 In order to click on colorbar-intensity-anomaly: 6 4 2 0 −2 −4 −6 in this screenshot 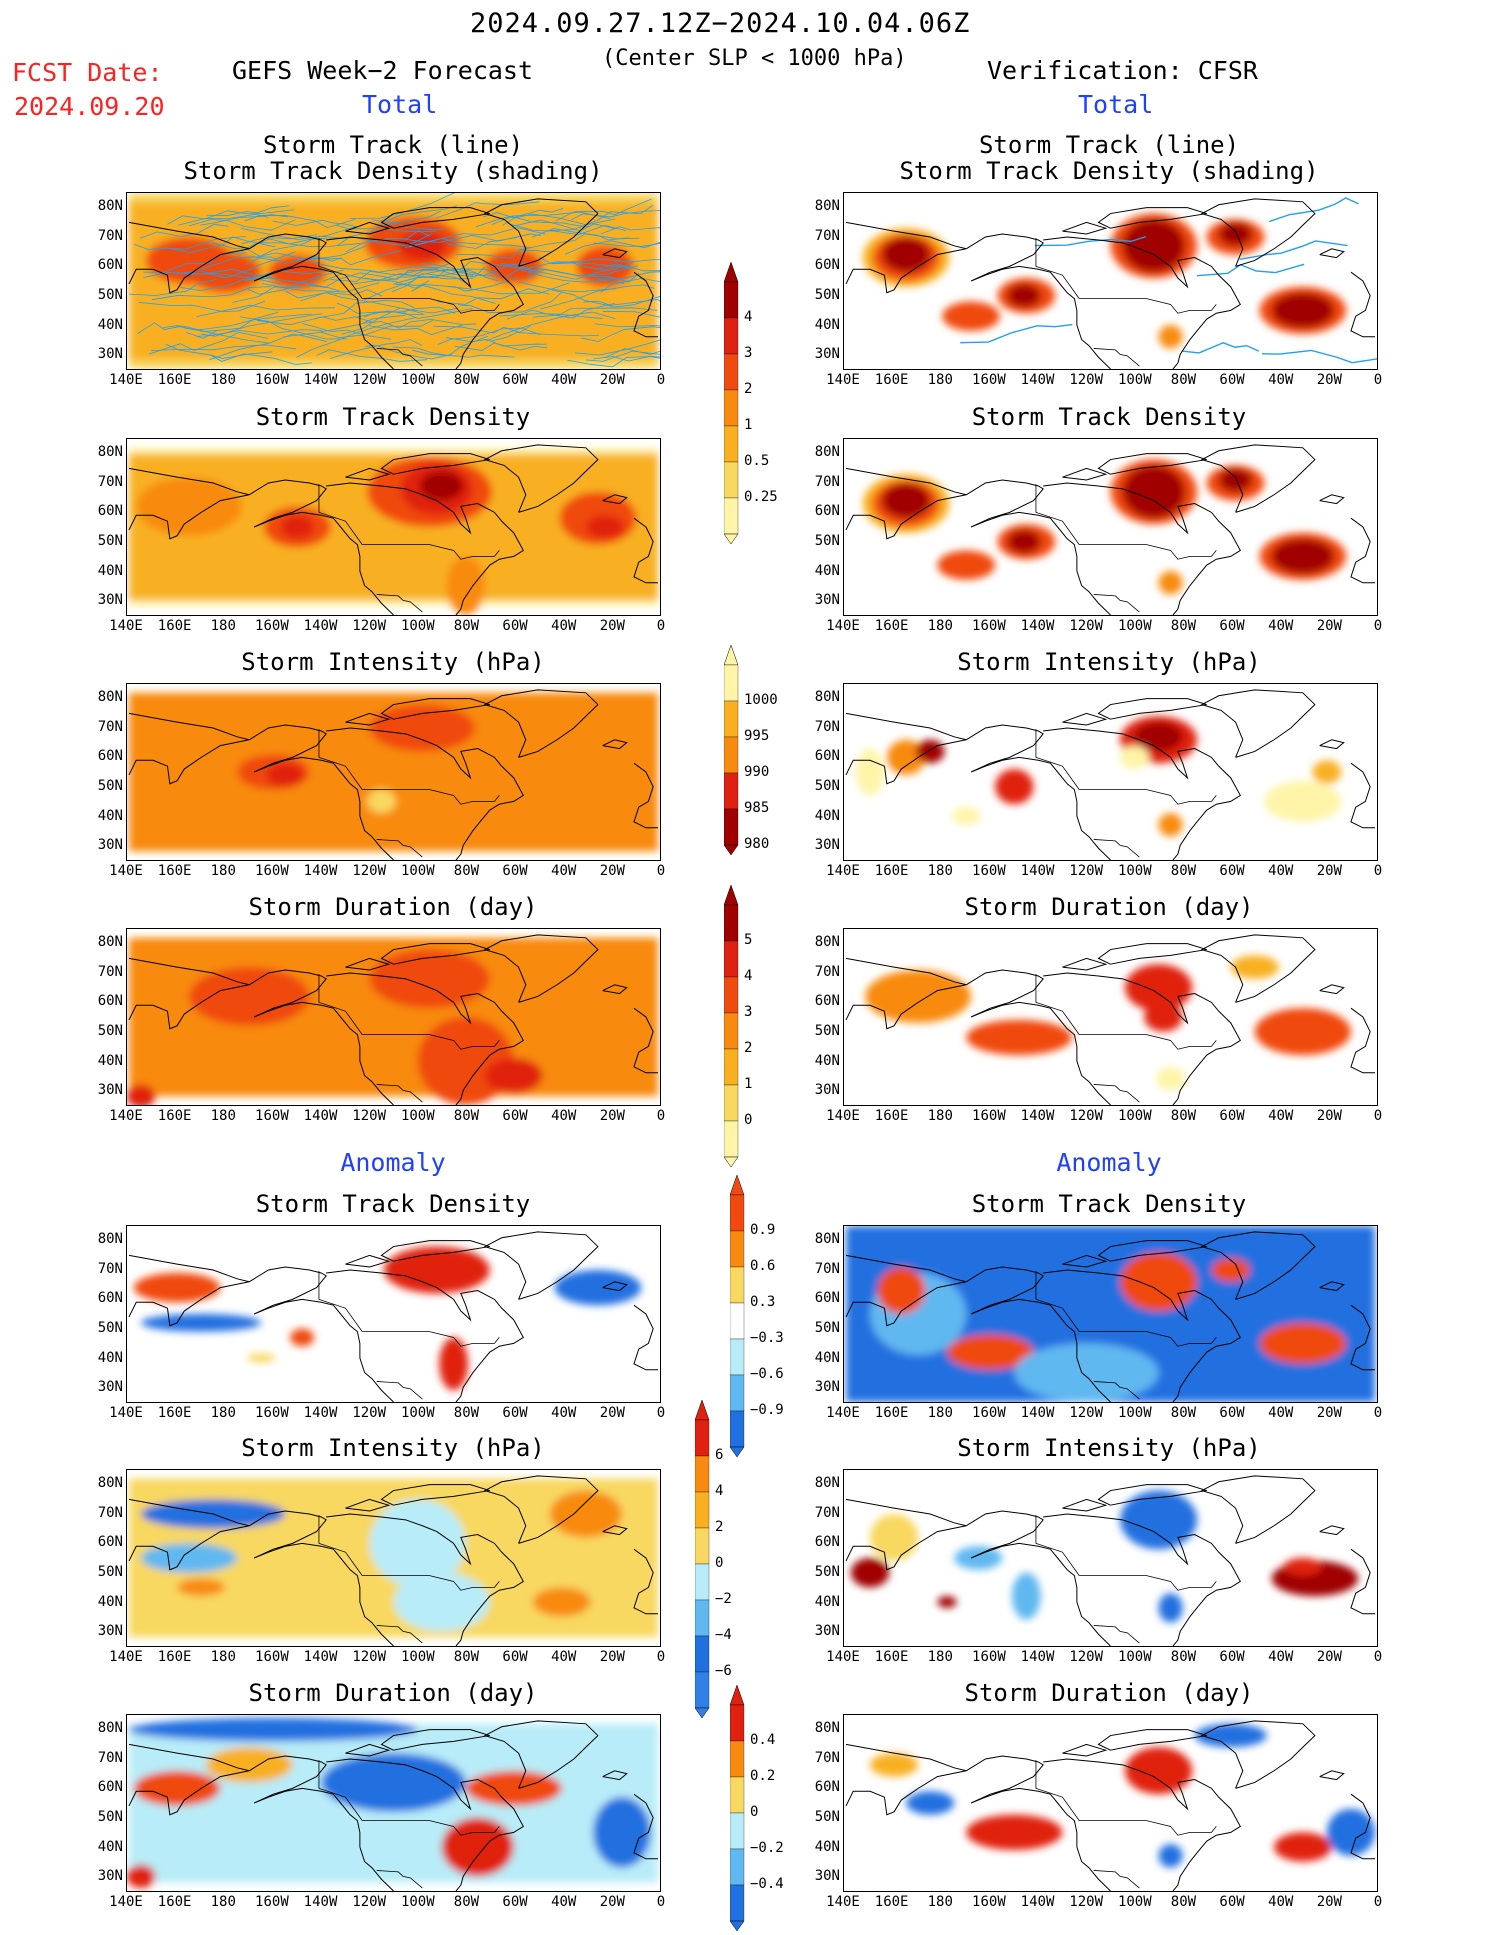, I will do `click(734, 1560)`.